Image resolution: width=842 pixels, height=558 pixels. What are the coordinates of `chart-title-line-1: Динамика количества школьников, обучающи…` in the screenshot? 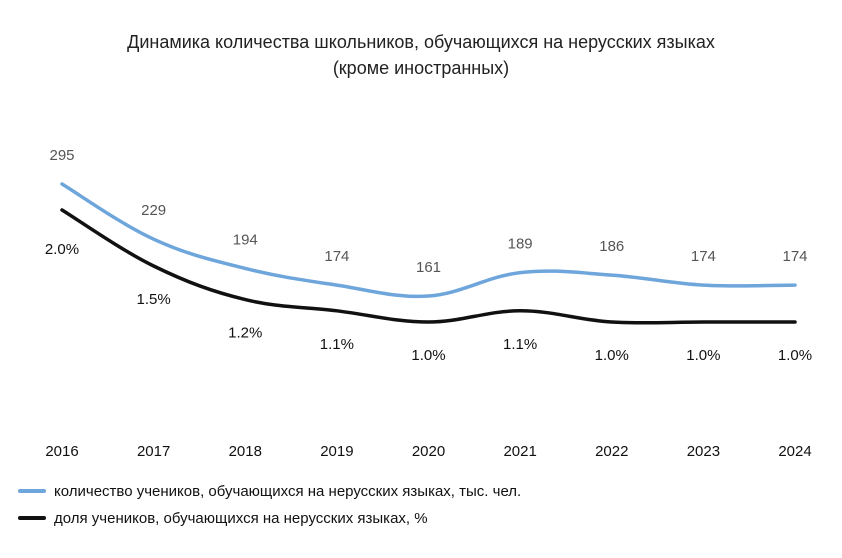 It's located at (421, 42).